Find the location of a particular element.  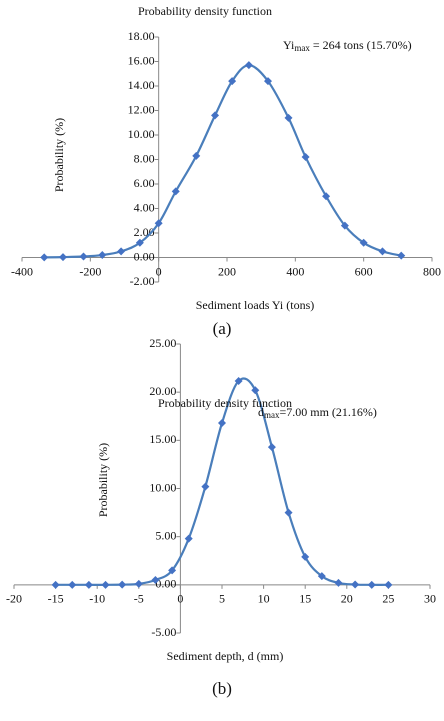

y-tick-label: -5.00 is located at coordinates (163, 632).